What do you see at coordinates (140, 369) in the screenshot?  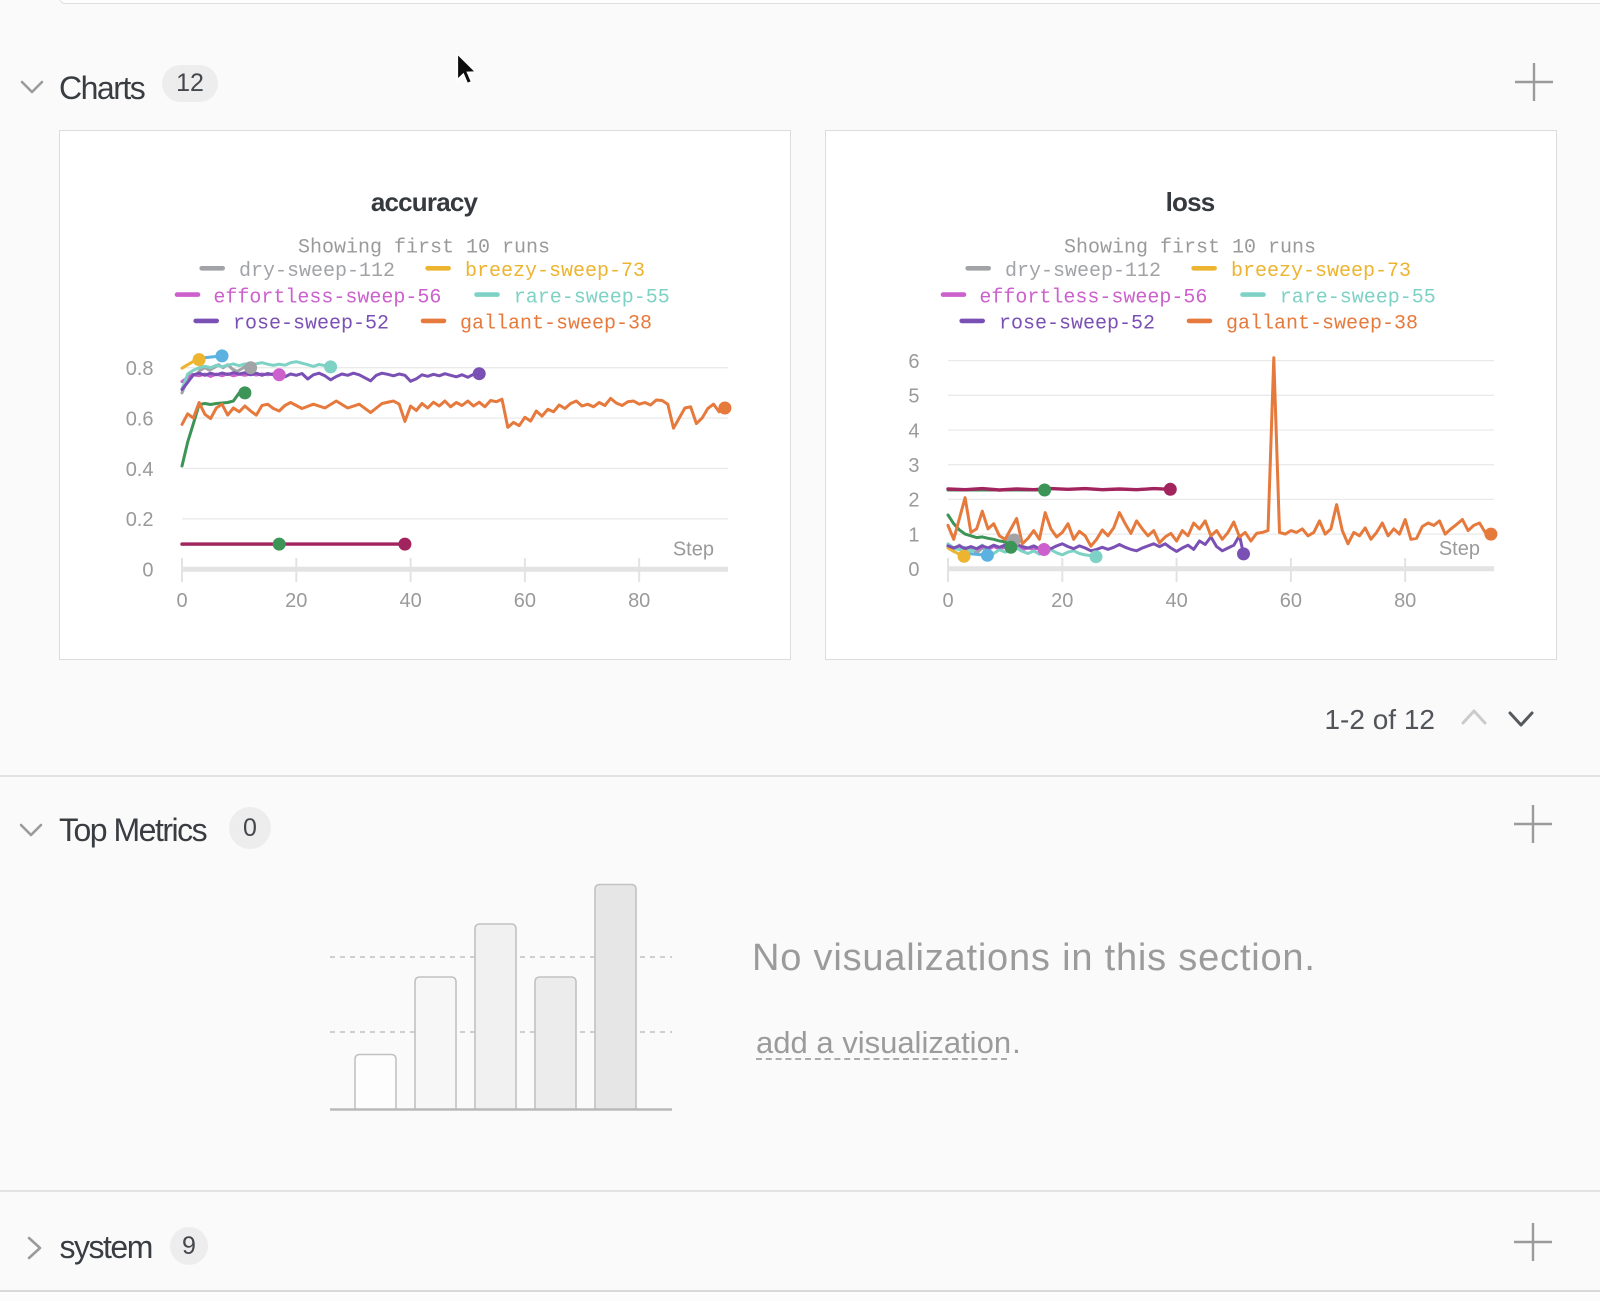 I see `svg-text: 0.8` at bounding box center [140, 369].